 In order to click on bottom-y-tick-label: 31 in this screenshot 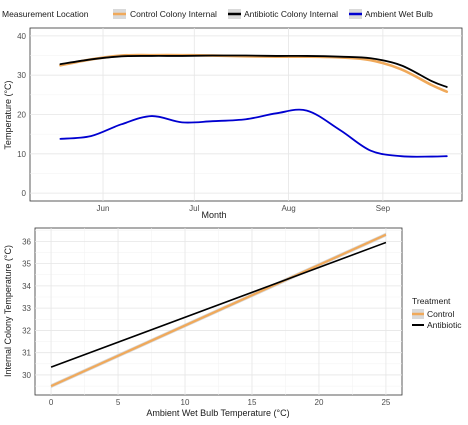, I will do `click(26, 353)`.